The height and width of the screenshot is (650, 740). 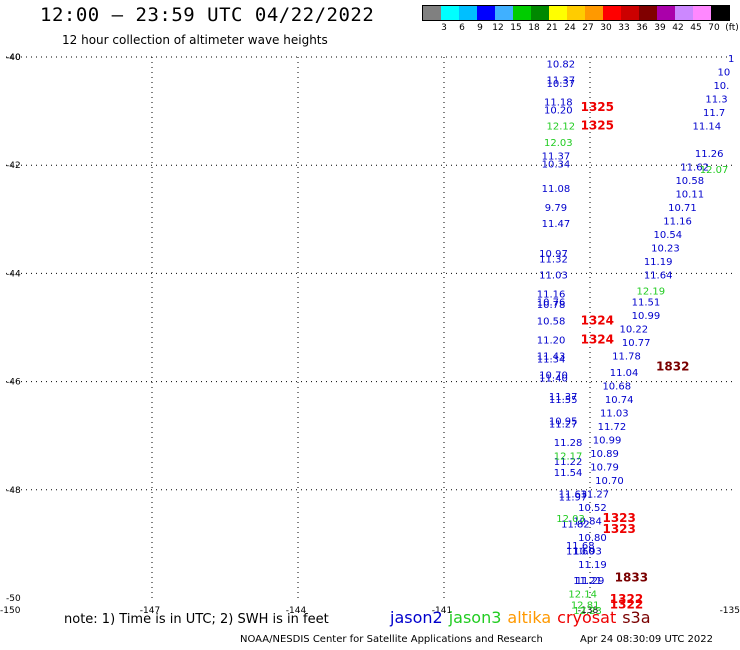 What do you see at coordinates (442, 611) in the screenshot?
I see `x-tick-label: -141` at bounding box center [442, 611].